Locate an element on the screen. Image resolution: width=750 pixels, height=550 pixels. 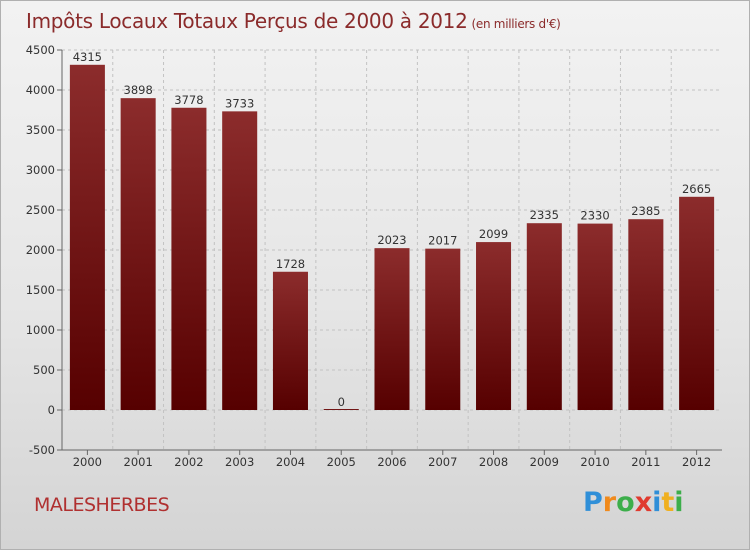
logo-letter: r is located at coordinates (609, 502).